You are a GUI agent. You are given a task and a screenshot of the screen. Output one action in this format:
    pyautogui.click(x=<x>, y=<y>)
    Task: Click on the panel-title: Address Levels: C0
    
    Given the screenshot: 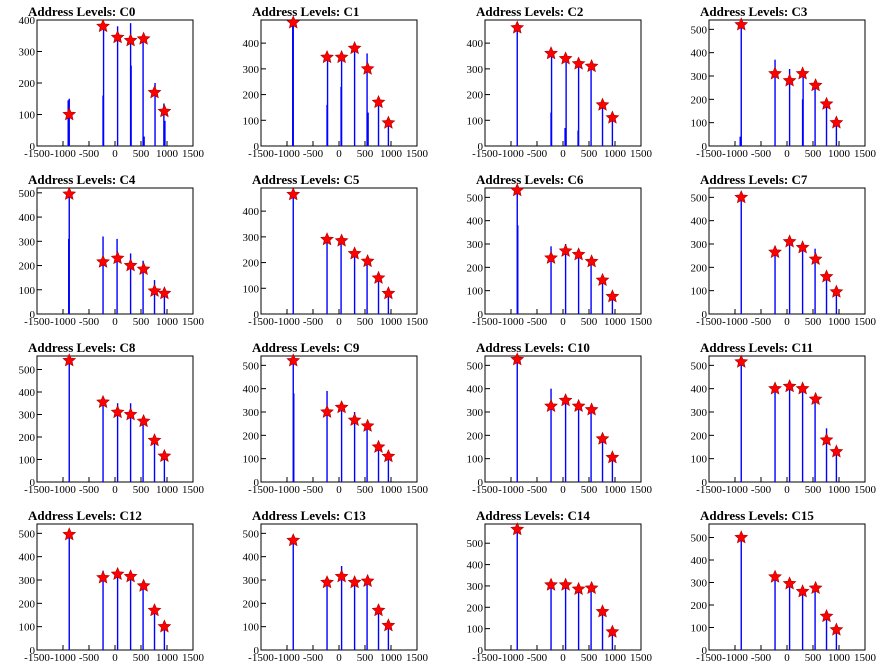 What is the action you would take?
    pyautogui.click(x=82, y=11)
    